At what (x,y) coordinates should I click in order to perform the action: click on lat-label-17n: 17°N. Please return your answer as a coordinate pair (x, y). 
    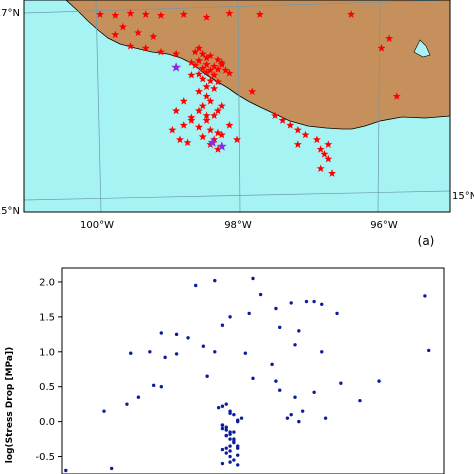
    Looking at the image, I should click on (10, 13).